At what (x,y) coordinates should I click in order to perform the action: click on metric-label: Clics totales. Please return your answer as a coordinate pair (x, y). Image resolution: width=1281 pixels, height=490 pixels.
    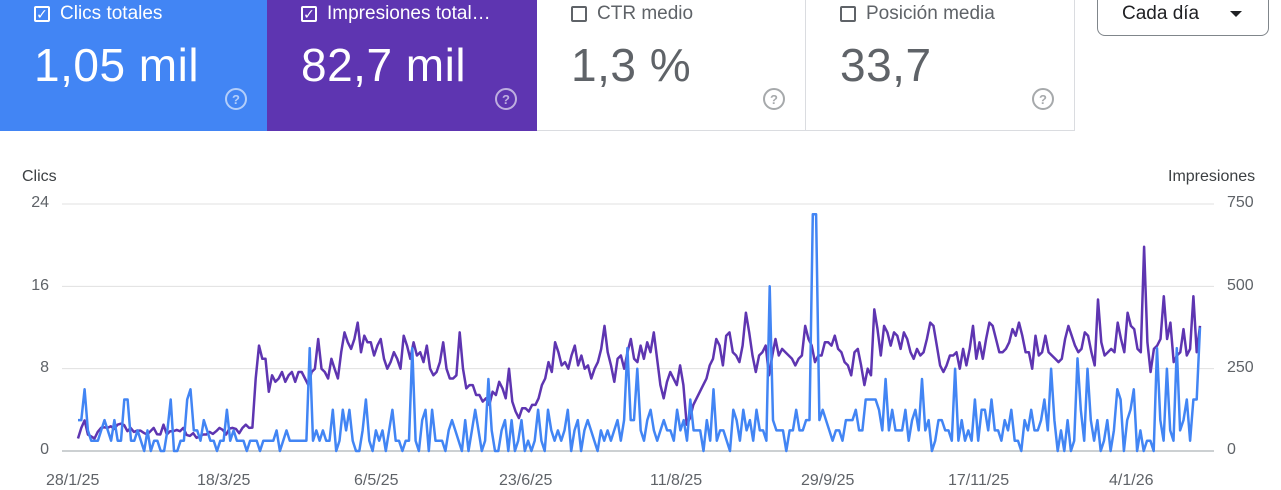
    Looking at the image, I should click on (111, 13).